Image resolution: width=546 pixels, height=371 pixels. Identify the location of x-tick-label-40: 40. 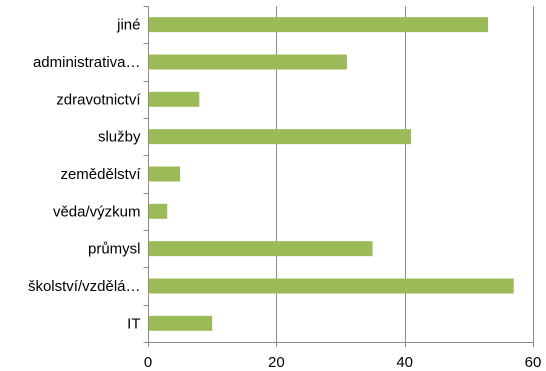
(404, 362).